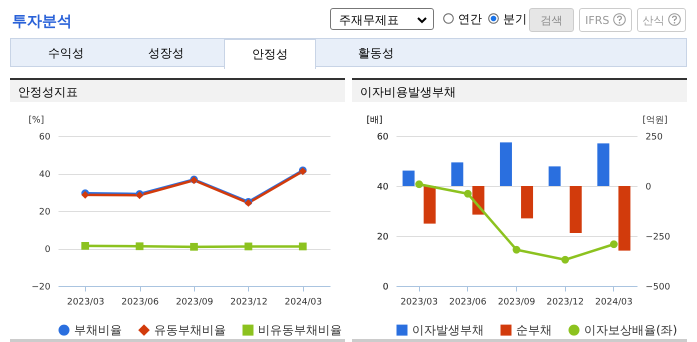  Describe the element at coordinates (36, 121) in the screenshot. I see `y-axis-title: [%]` at that location.